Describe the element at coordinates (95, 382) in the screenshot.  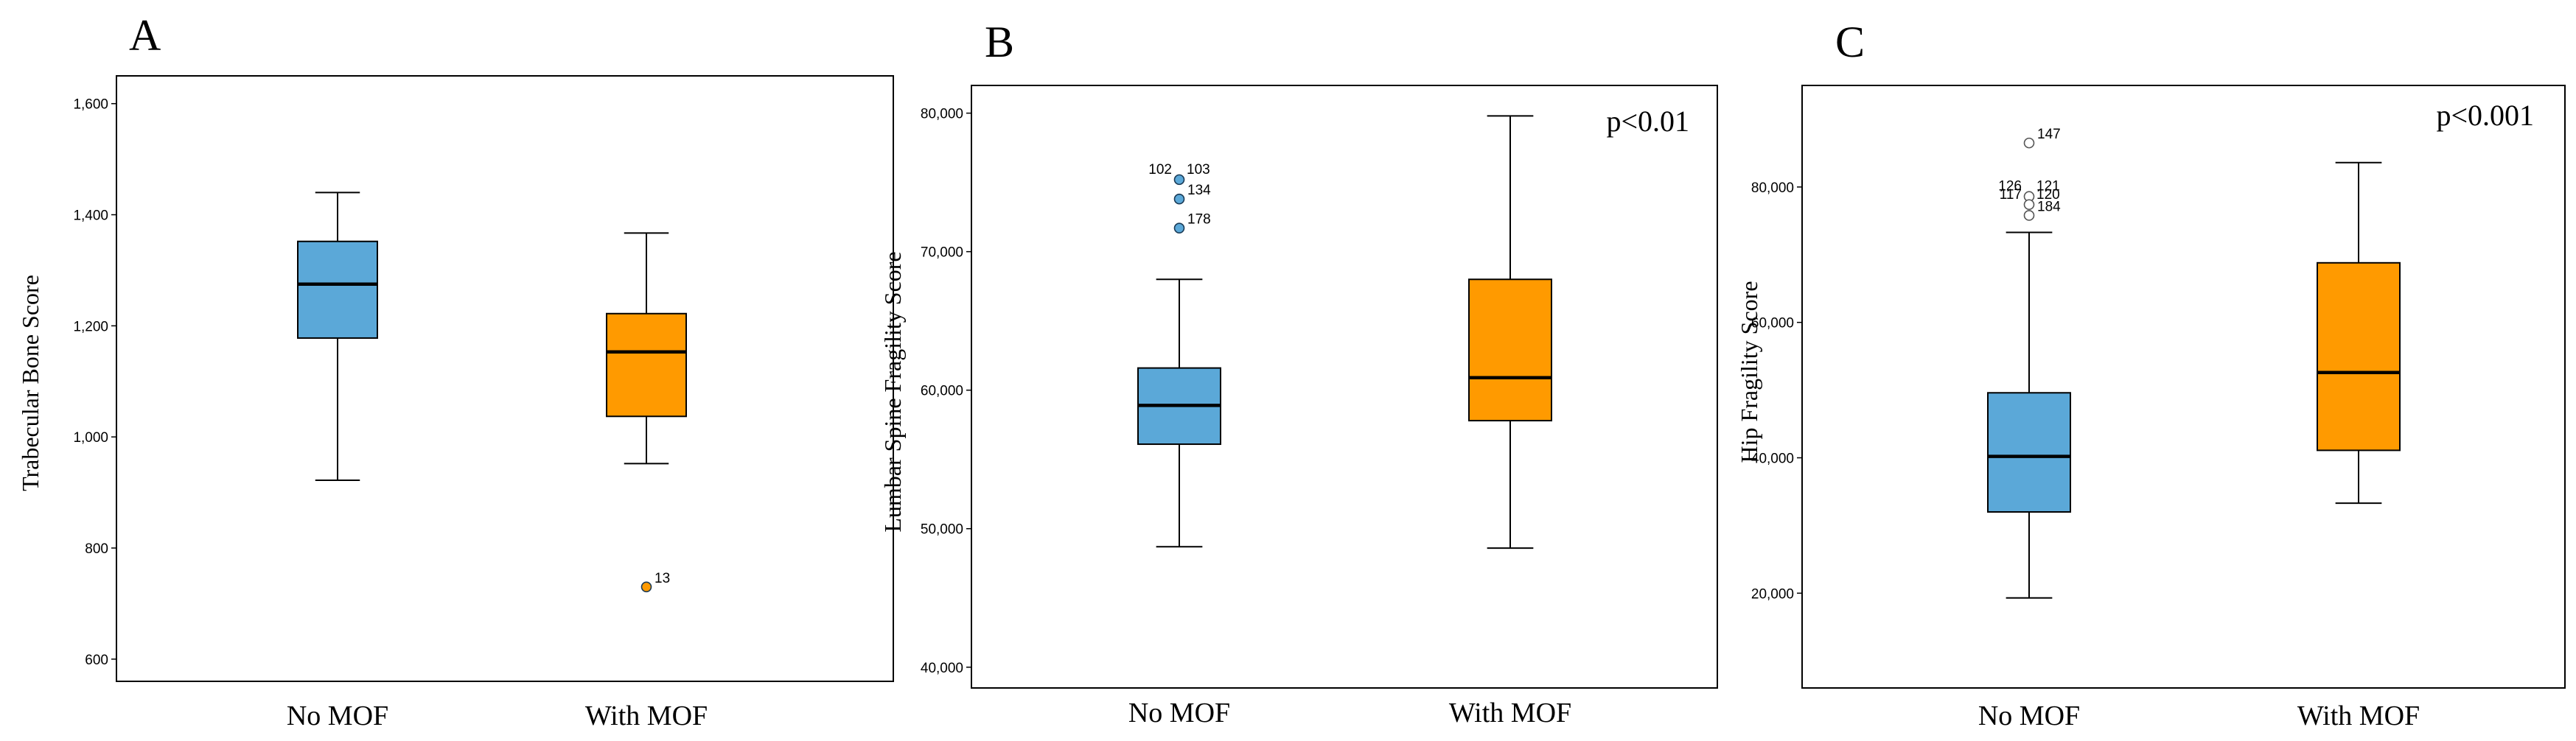
I see `panel-a-y-axis: 600 800 1,000 1,200 1,400 1,600` at that location.